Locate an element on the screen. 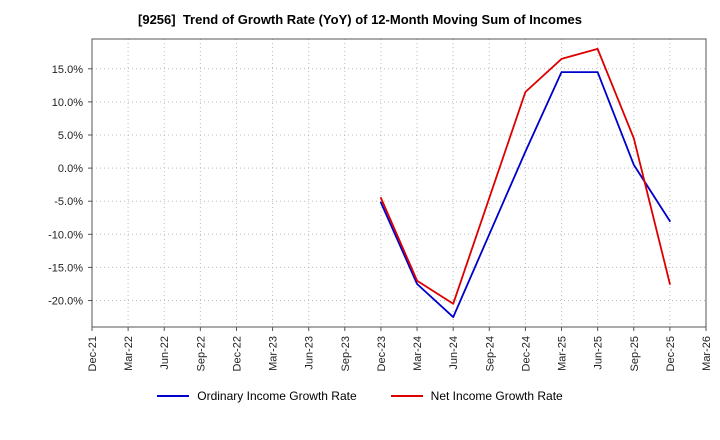 This screenshot has height=440, width=720. x-tick-label: Dec-23 is located at coordinates (382, 353).